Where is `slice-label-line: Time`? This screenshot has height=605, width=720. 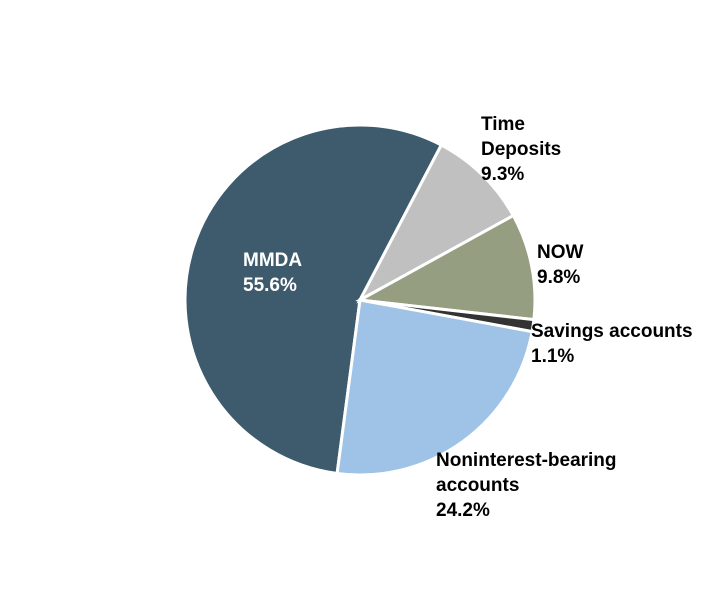
slice-label-line: Time is located at coordinates (503, 124).